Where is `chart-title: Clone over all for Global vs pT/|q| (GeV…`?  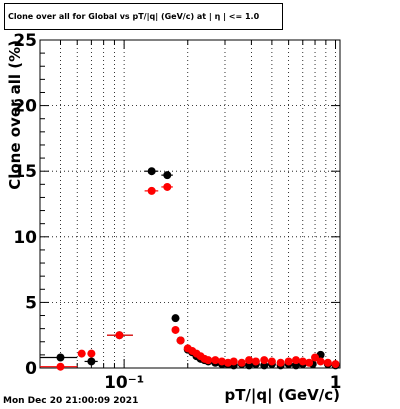
chart-title: Clone over all for Global vs pT/|q| (GeV… is located at coordinates (143, 16).